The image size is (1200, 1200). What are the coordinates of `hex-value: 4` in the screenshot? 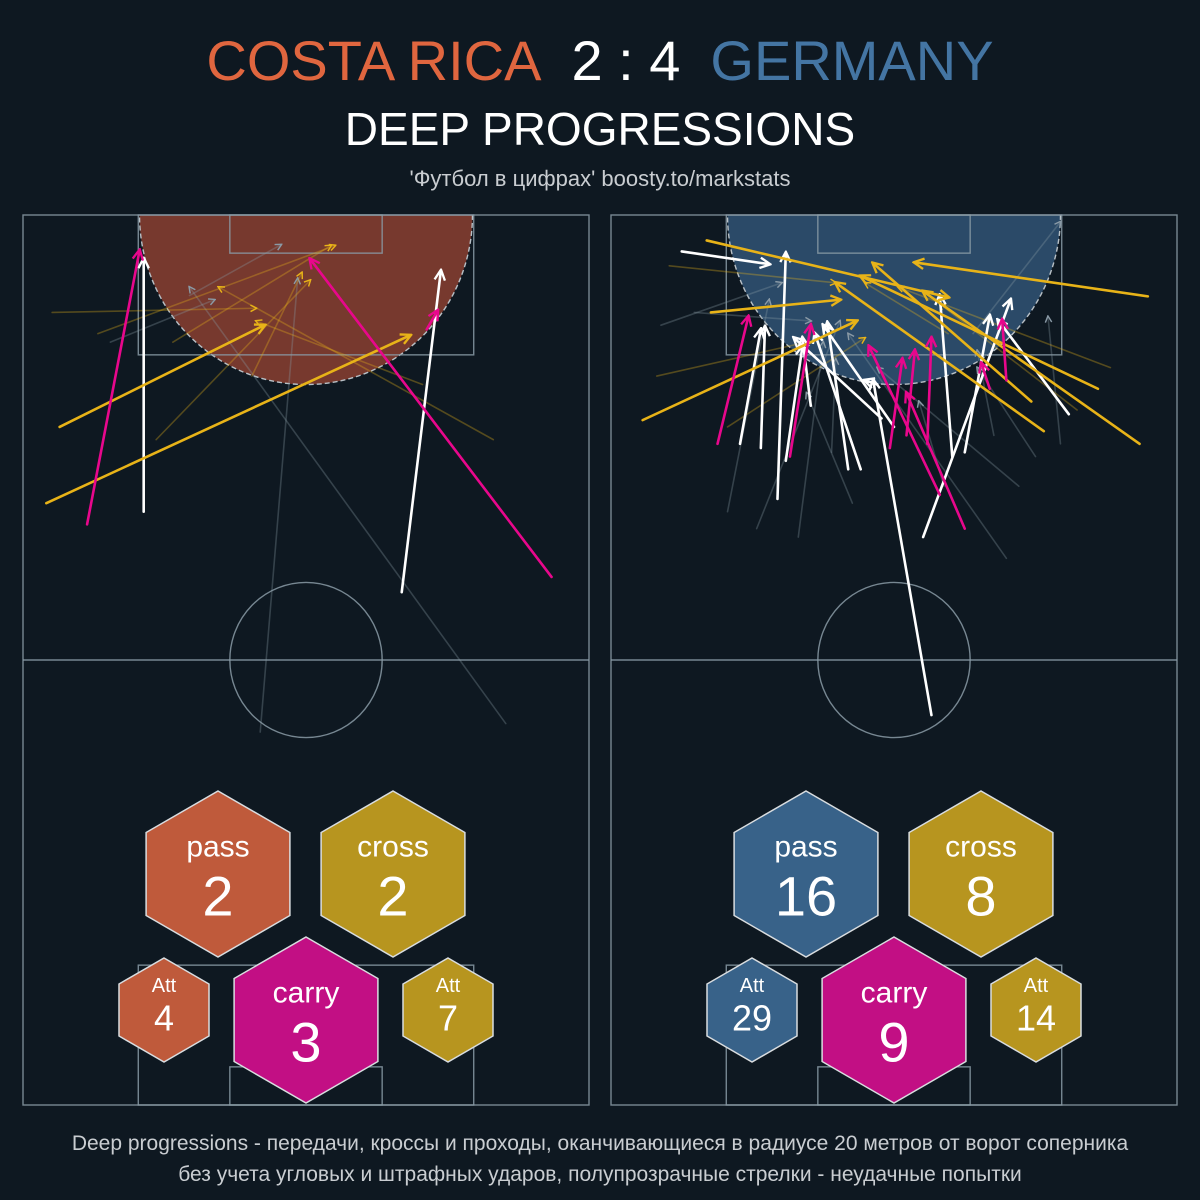 It's located at (164, 1018).